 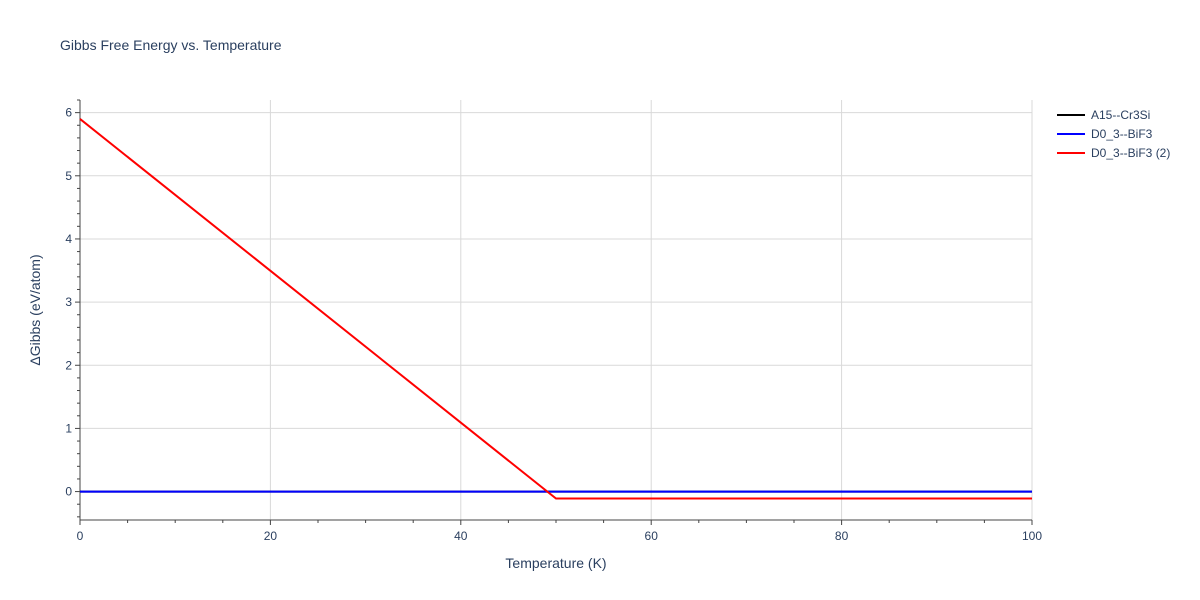 What do you see at coordinates (652, 536) in the screenshot?
I see `x-tick-label: 60` at bounding box center [652, 536].